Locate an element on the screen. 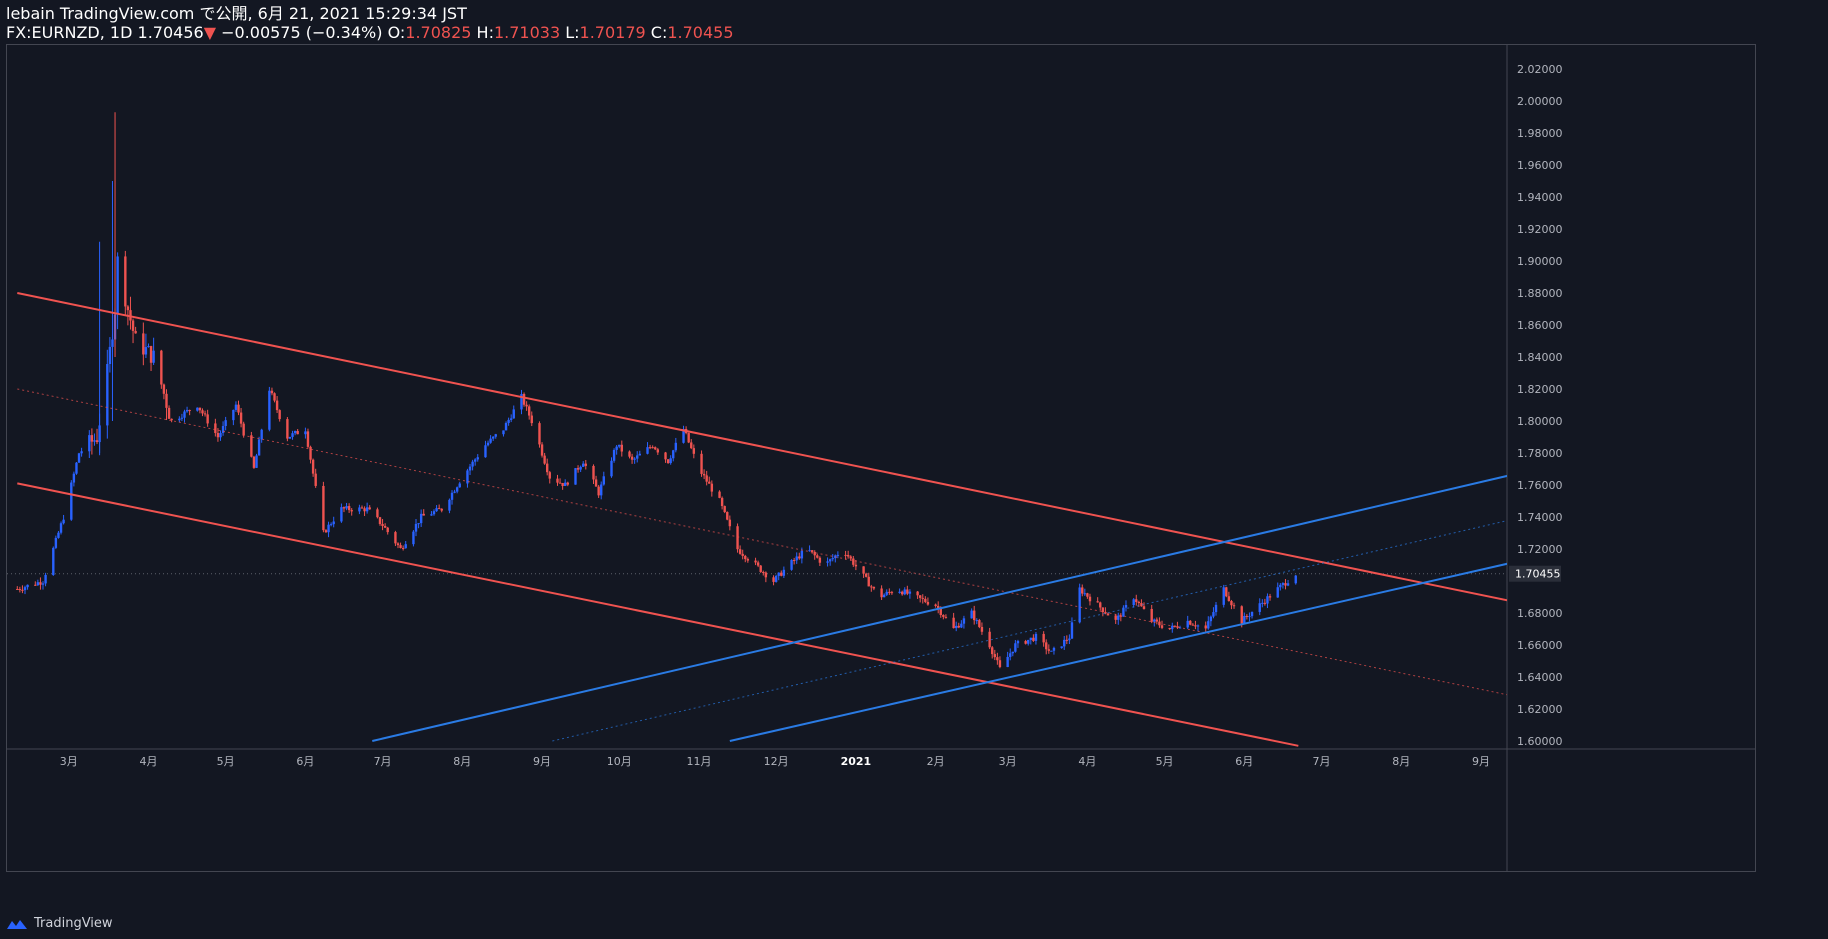 The image size is (1828, 939). last-price: 1.70456 is located at coordinates (170, 32).